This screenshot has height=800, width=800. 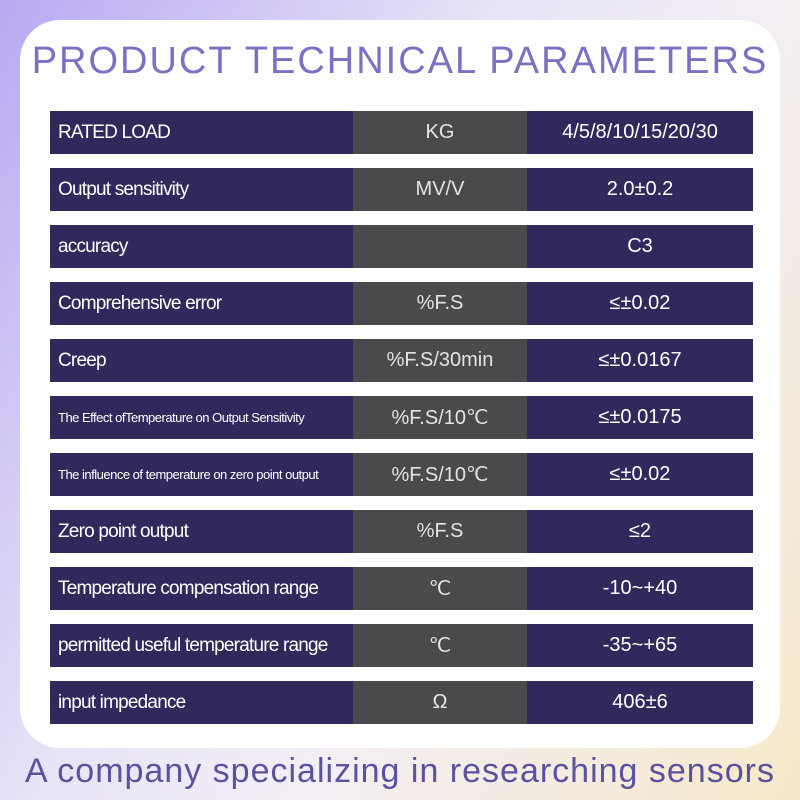 What do you see at coordinates (640, 189) in the screenshot?
I see `value-cell: 2.0±0.2` at bounding box center [640, 189].